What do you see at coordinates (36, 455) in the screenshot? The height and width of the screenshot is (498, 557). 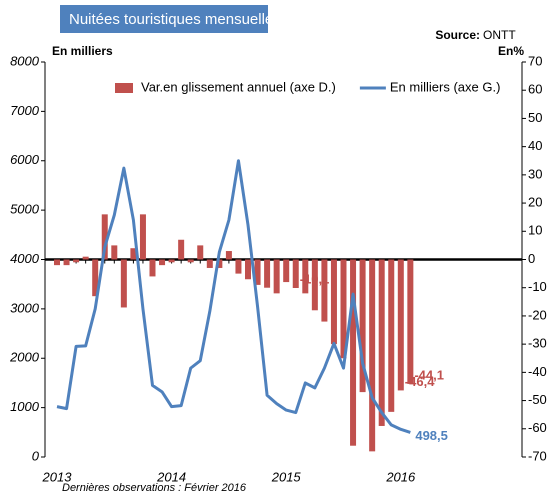 I see `y-tick-label: 0` at bounding box center [36, 455].